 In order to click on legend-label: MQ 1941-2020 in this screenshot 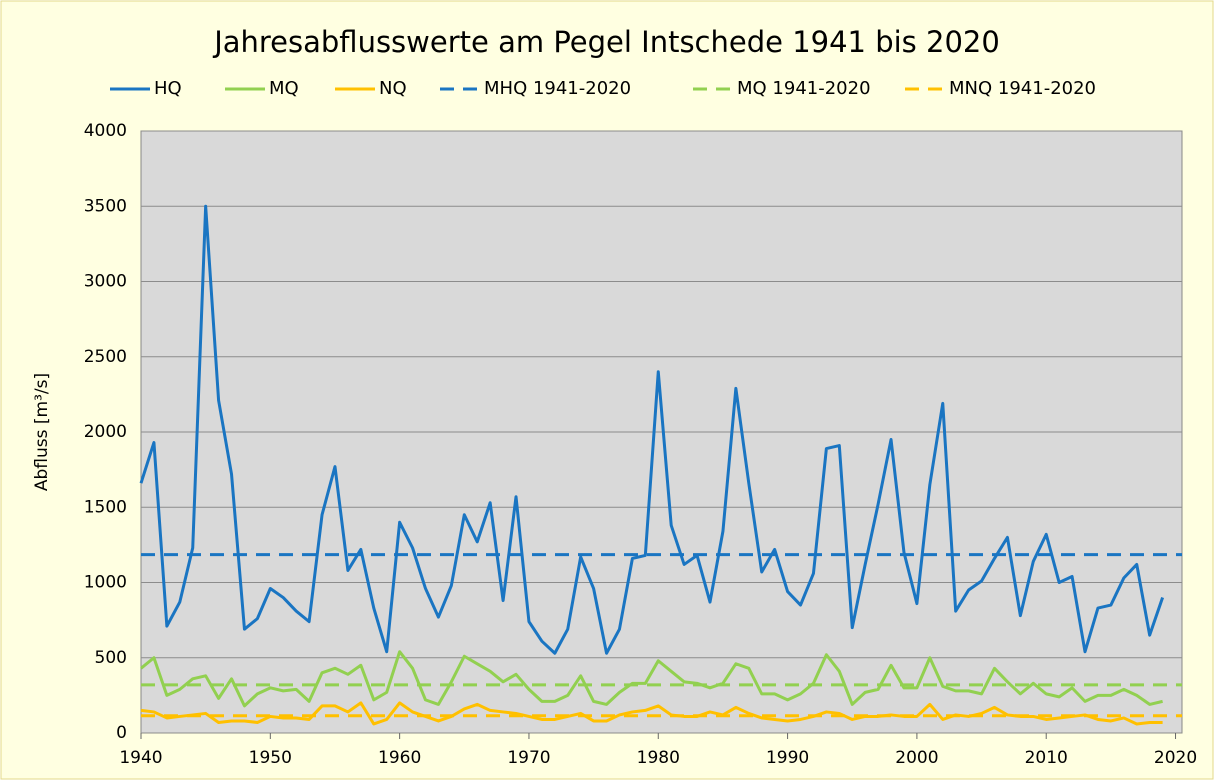, I will do `click(804, 88)`.